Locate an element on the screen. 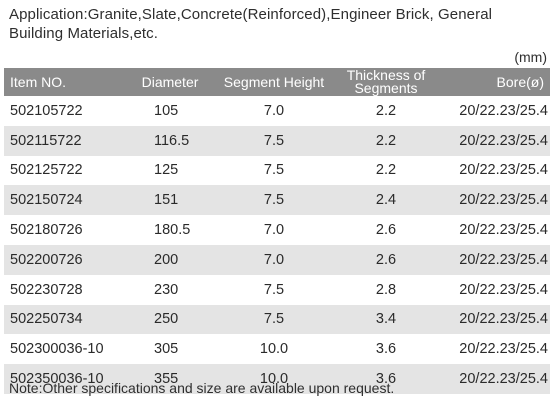 The width and height of the screenshot is (555, 406). table-row: 502105722 105 7.0 2.2 20/22.23/25.4 is located at coordinates (277, 111).